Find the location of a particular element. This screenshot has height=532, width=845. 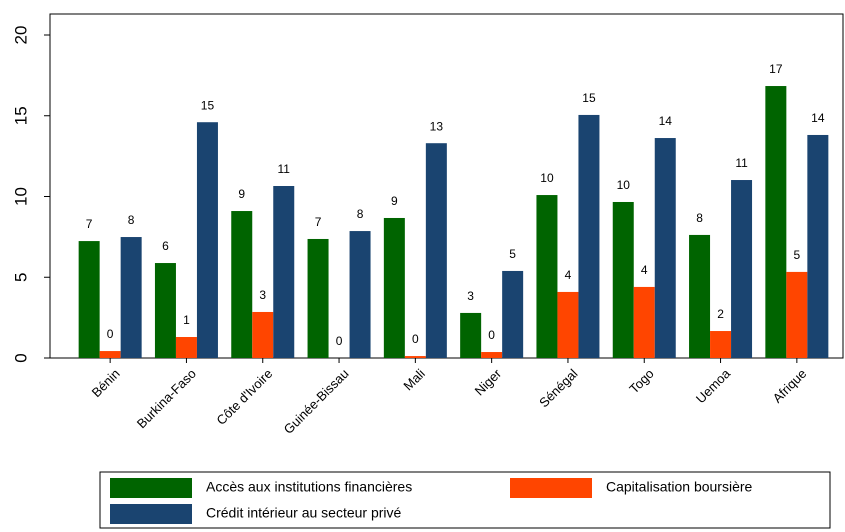

value-label: 13 is located at coordinates (437, 126).